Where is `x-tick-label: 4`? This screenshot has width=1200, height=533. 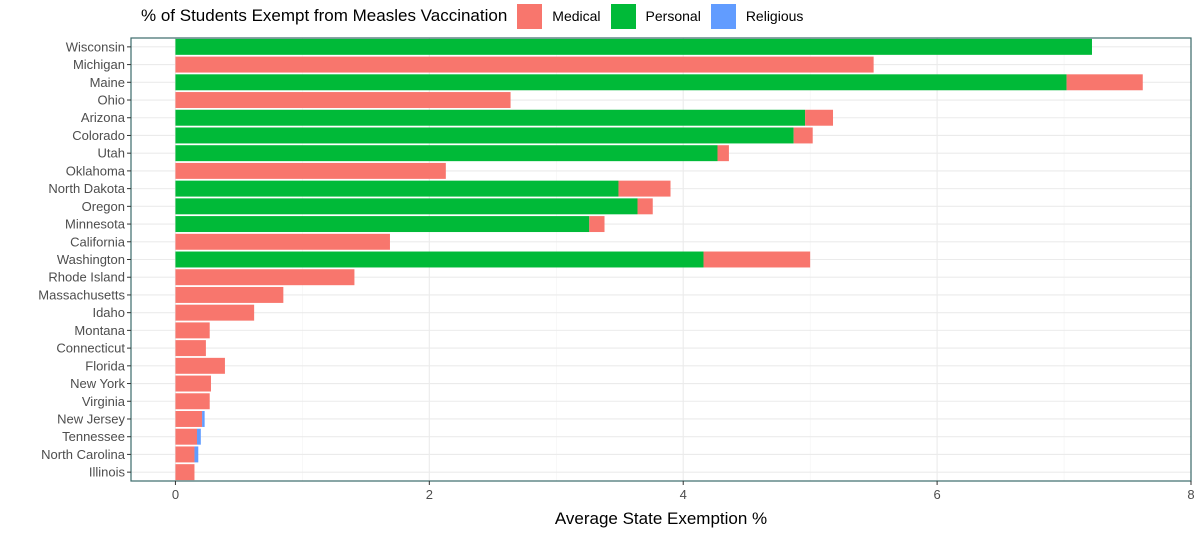 x-tick-label: 4 is located at coordinates (683, 494).